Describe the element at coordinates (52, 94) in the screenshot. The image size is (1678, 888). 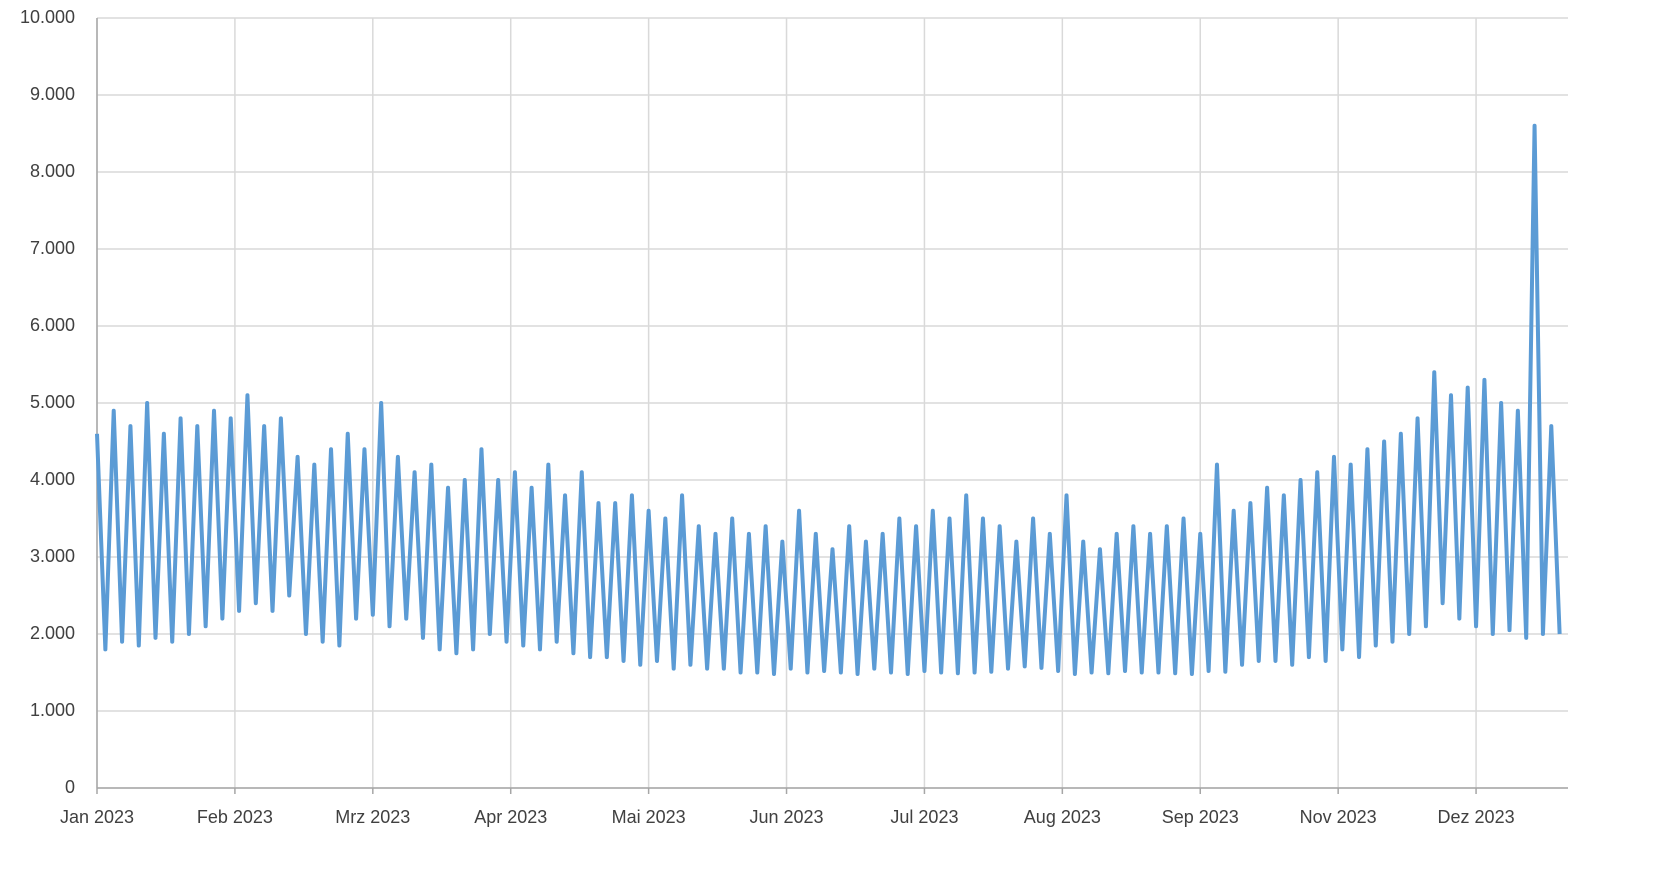
I see `y-tick-label: 9.000` at that location.